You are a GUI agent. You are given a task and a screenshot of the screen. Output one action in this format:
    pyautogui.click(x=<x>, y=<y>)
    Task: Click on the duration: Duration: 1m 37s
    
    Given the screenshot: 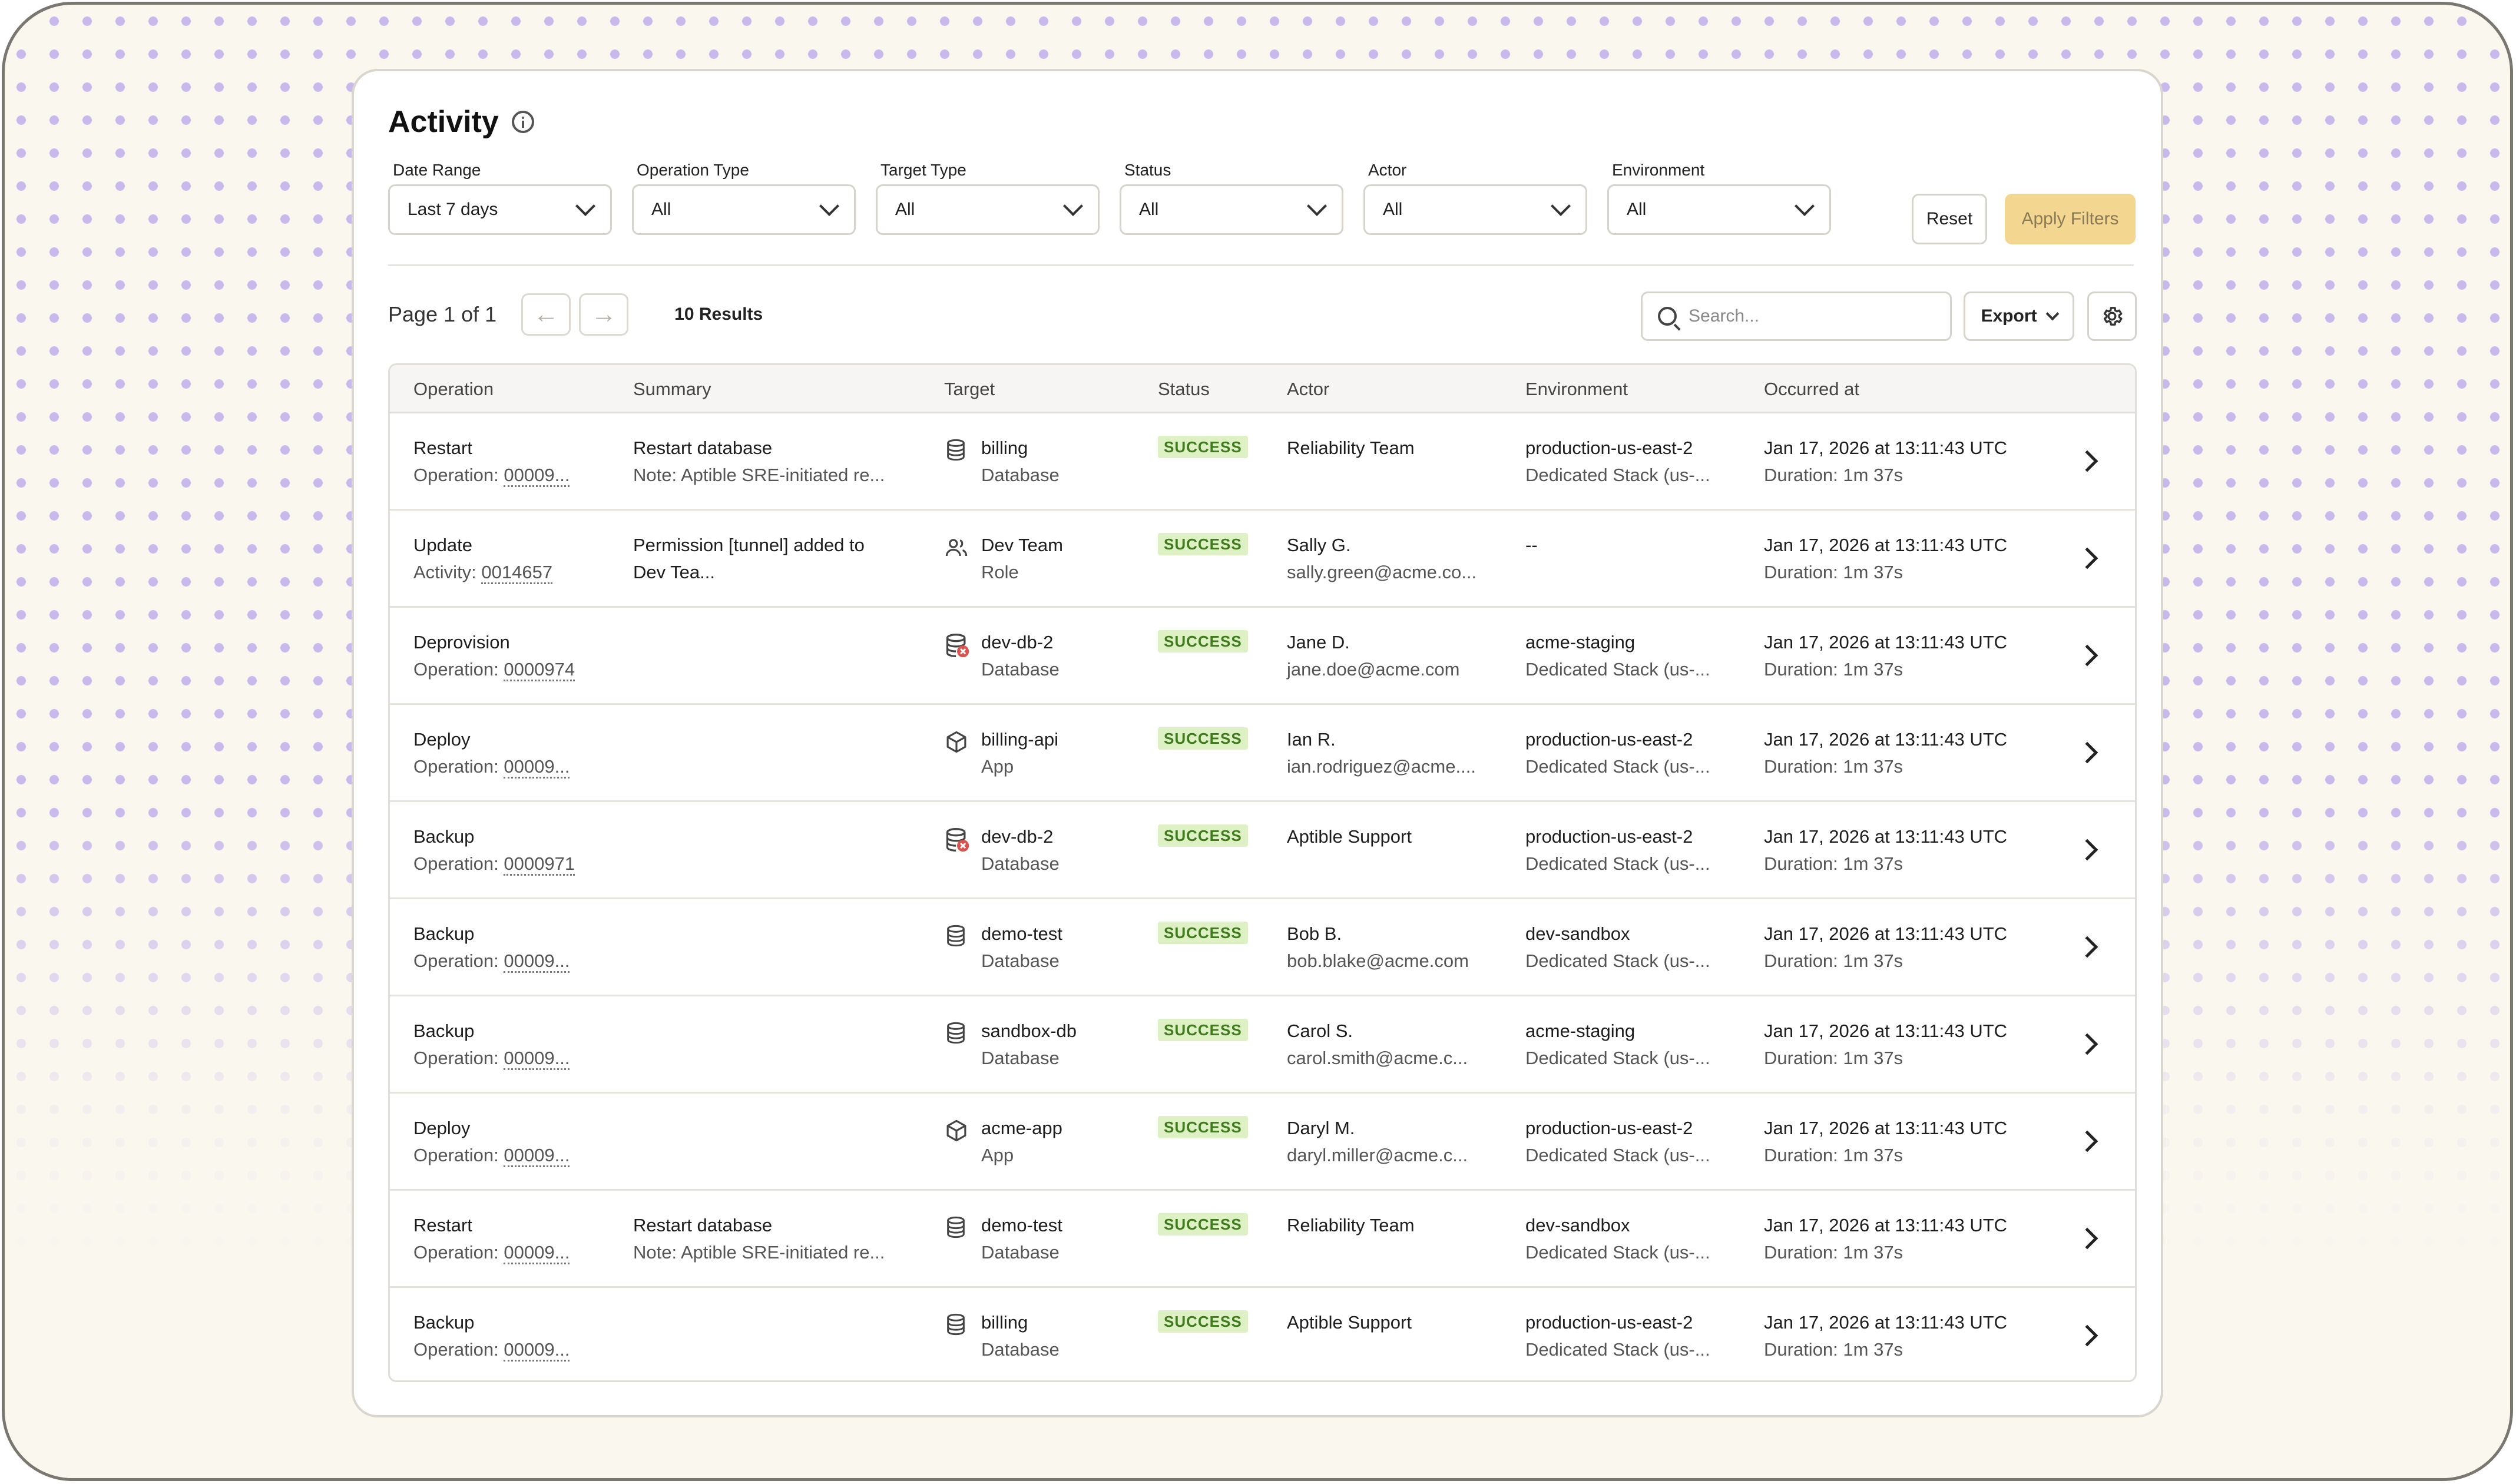 What is the action you would take?
    pyautogui.click(x=1834, y=960)
    